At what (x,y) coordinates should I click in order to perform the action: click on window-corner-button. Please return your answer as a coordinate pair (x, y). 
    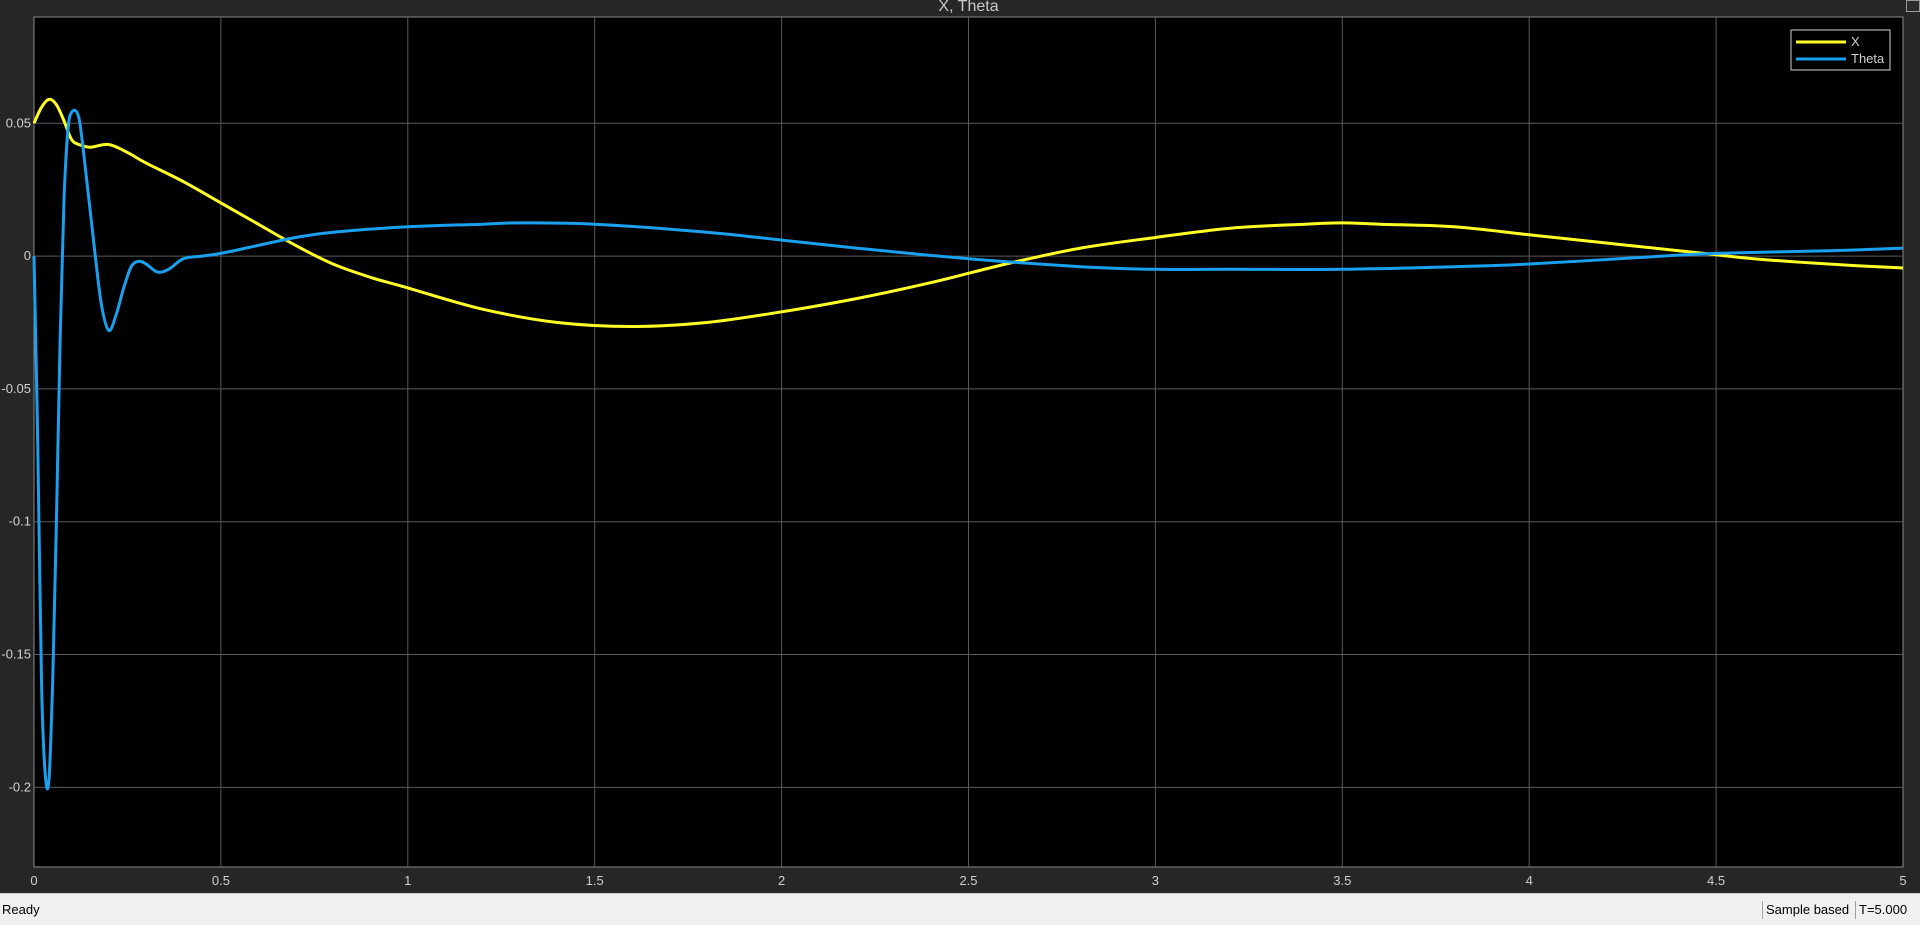
    Looking at the image, I should click on (1913, 6).